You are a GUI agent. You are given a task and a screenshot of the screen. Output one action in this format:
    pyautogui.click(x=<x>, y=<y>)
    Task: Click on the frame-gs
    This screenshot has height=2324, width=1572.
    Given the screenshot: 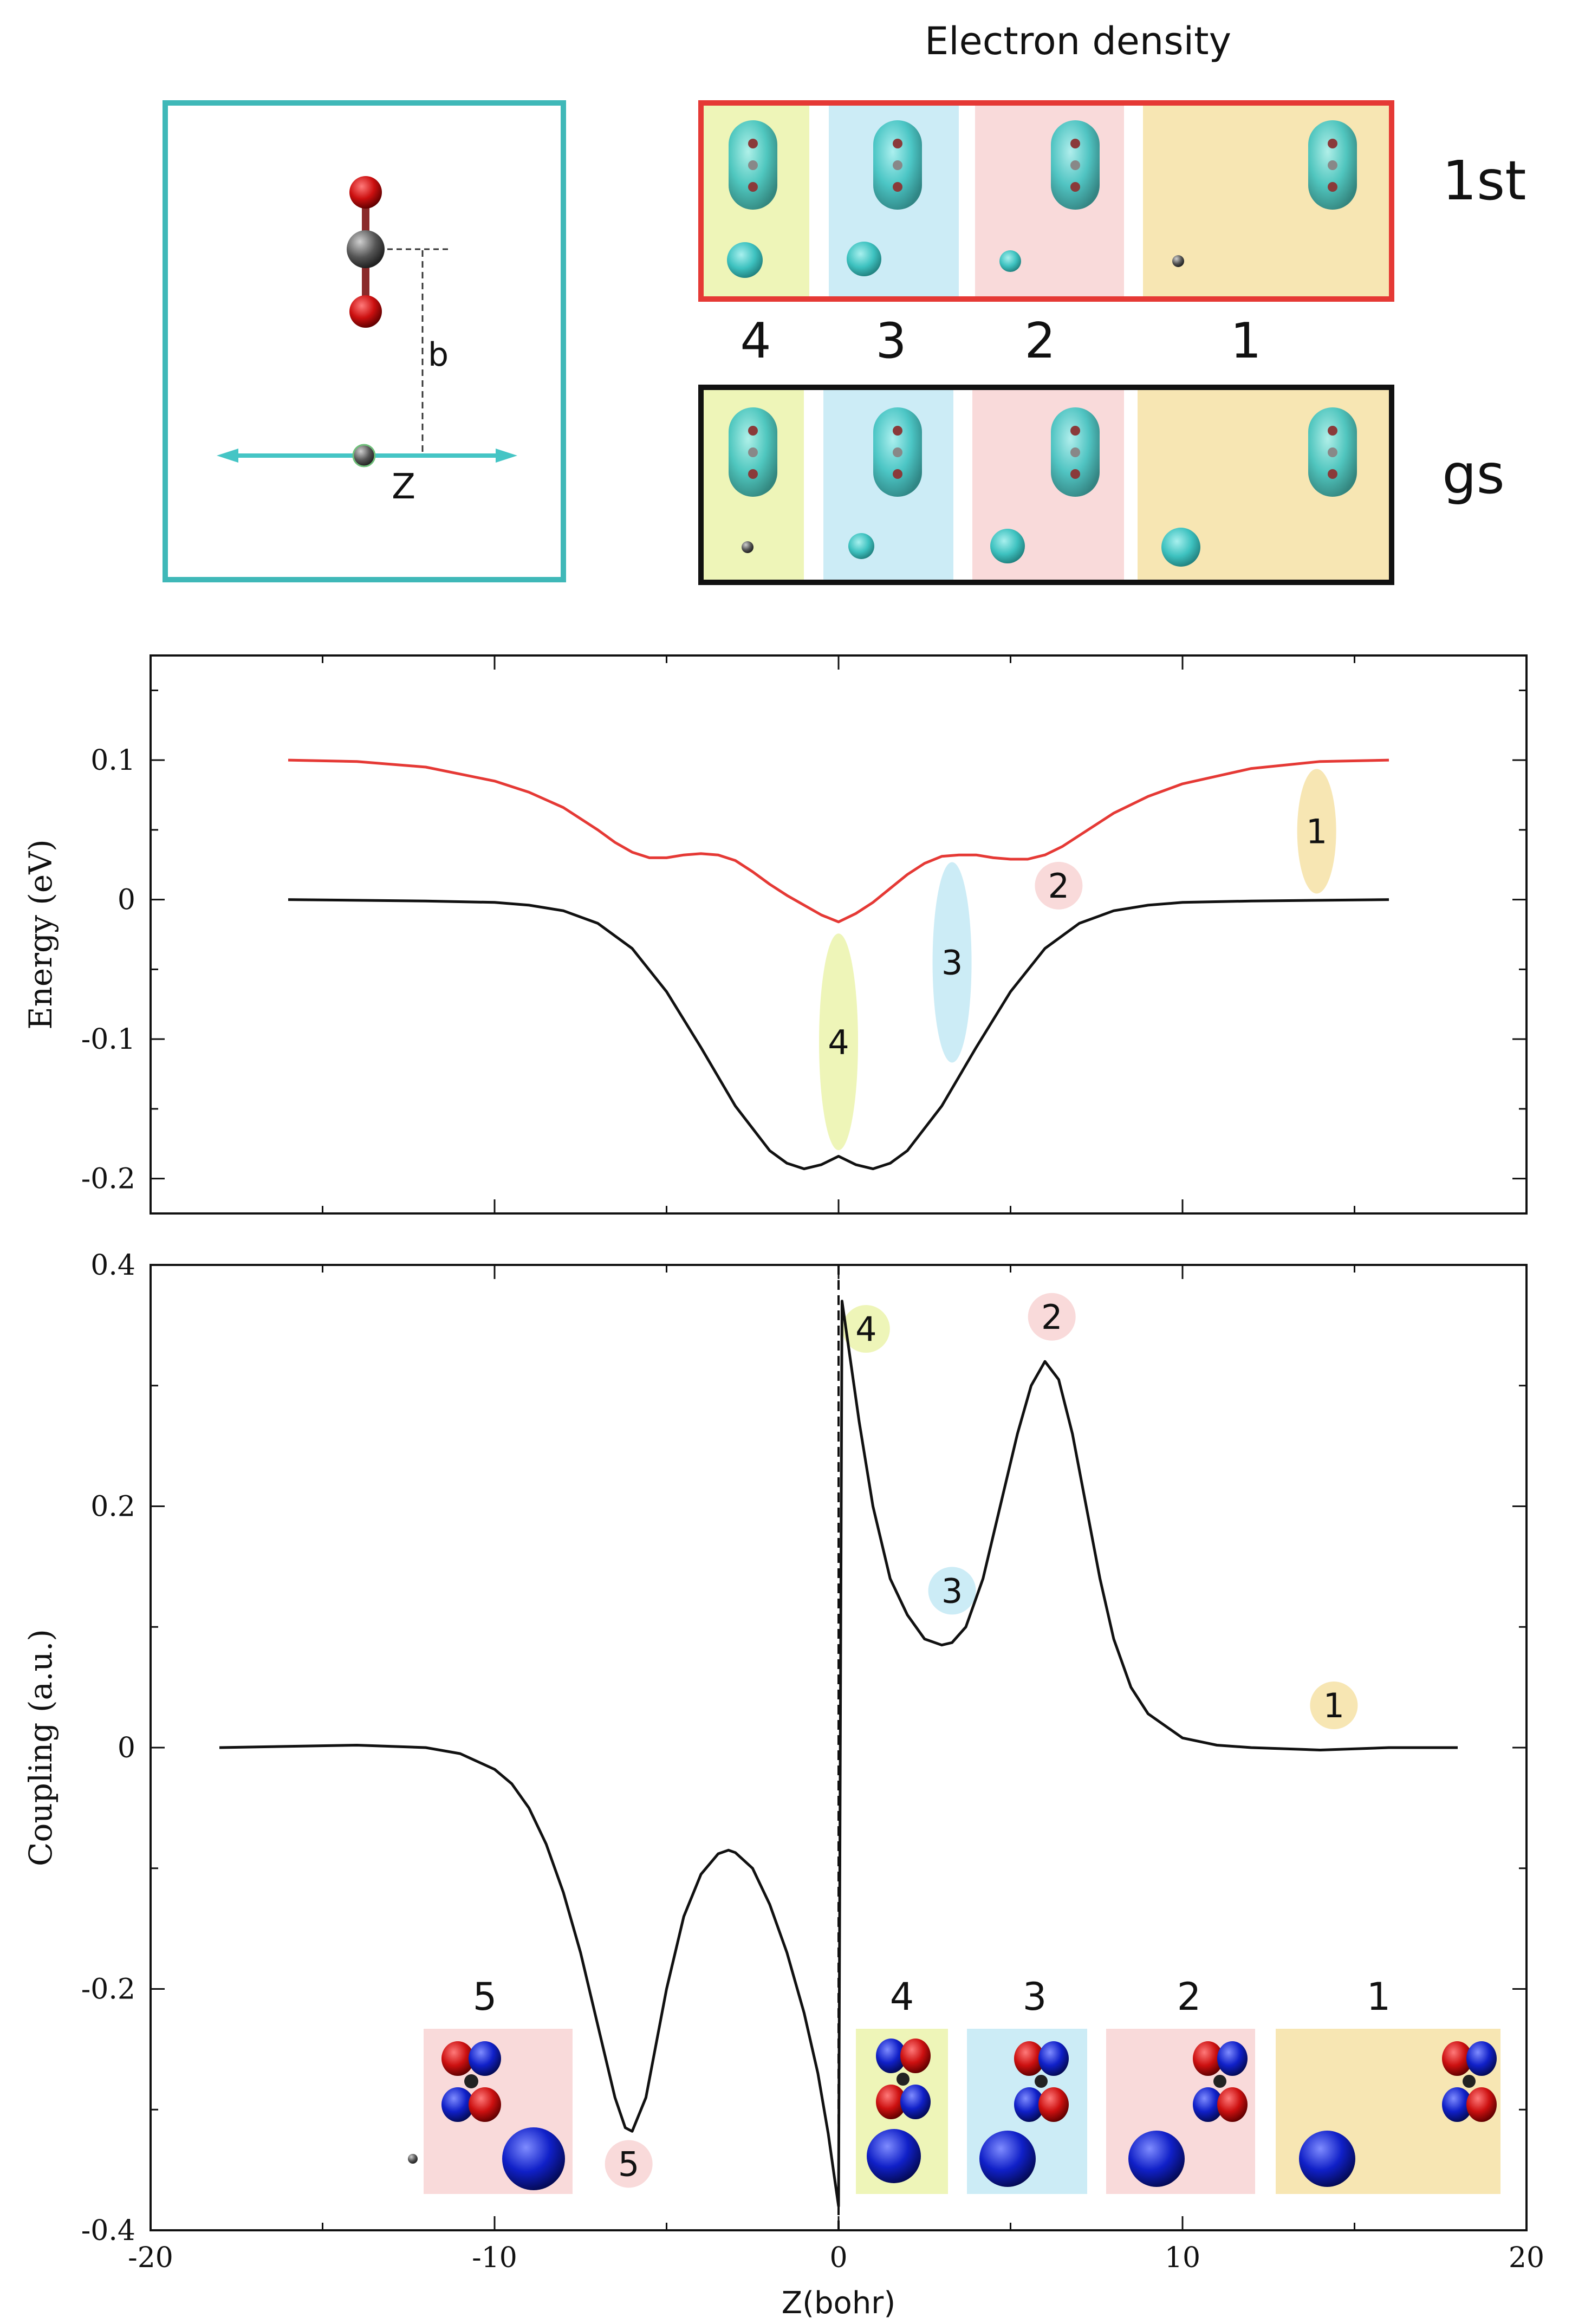 What is the action you would take?
    pyautogui.click(x=1046, y=485)
    